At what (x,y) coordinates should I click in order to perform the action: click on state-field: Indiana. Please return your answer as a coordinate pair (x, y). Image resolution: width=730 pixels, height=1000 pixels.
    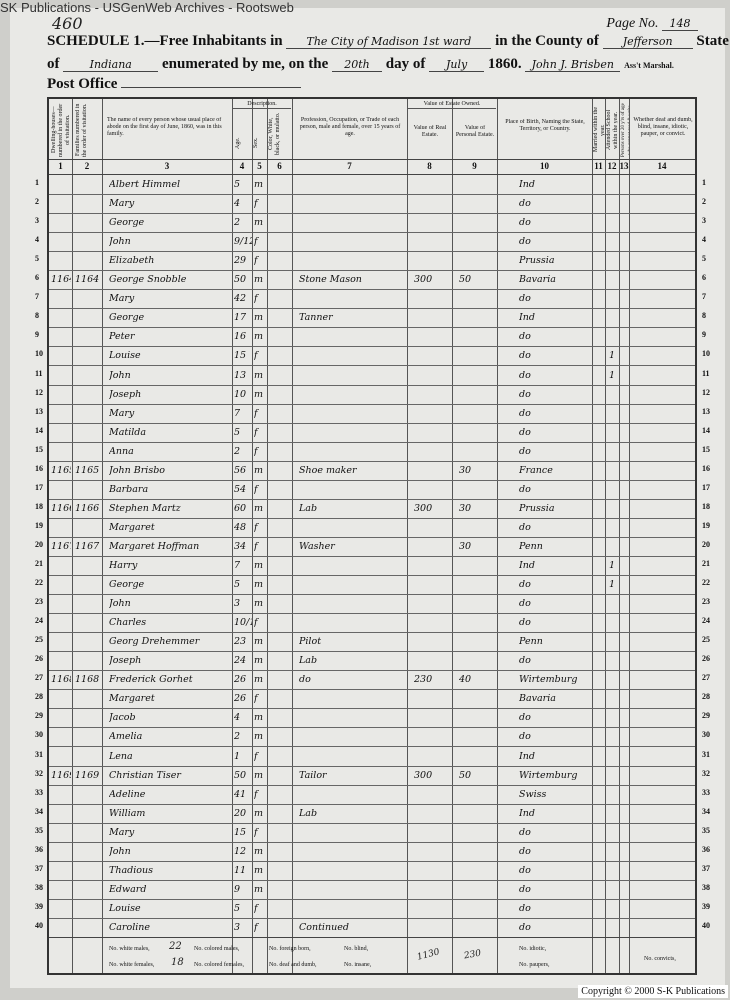
    Looking at the image, I should click on (111, 65).